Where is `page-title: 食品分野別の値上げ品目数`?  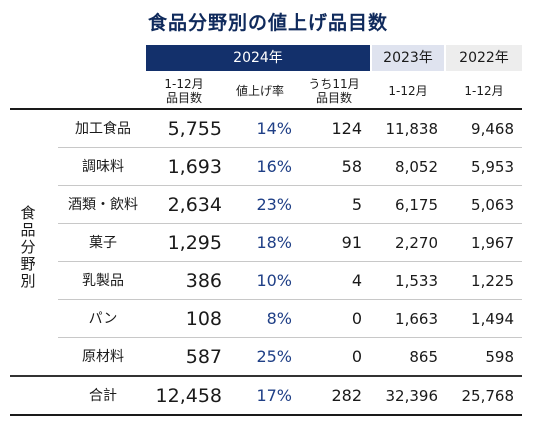 page-title: 食品分野別の値上げ品目数 is located at coordinates (267, 23).